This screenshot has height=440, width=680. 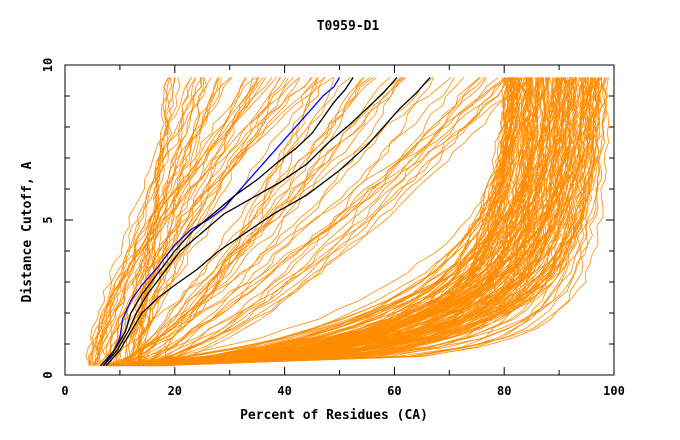 What do you see at coordinates (48, 219) in the screenshot?
I see `y-tick-label: 5` at bounding box center [48, 219].